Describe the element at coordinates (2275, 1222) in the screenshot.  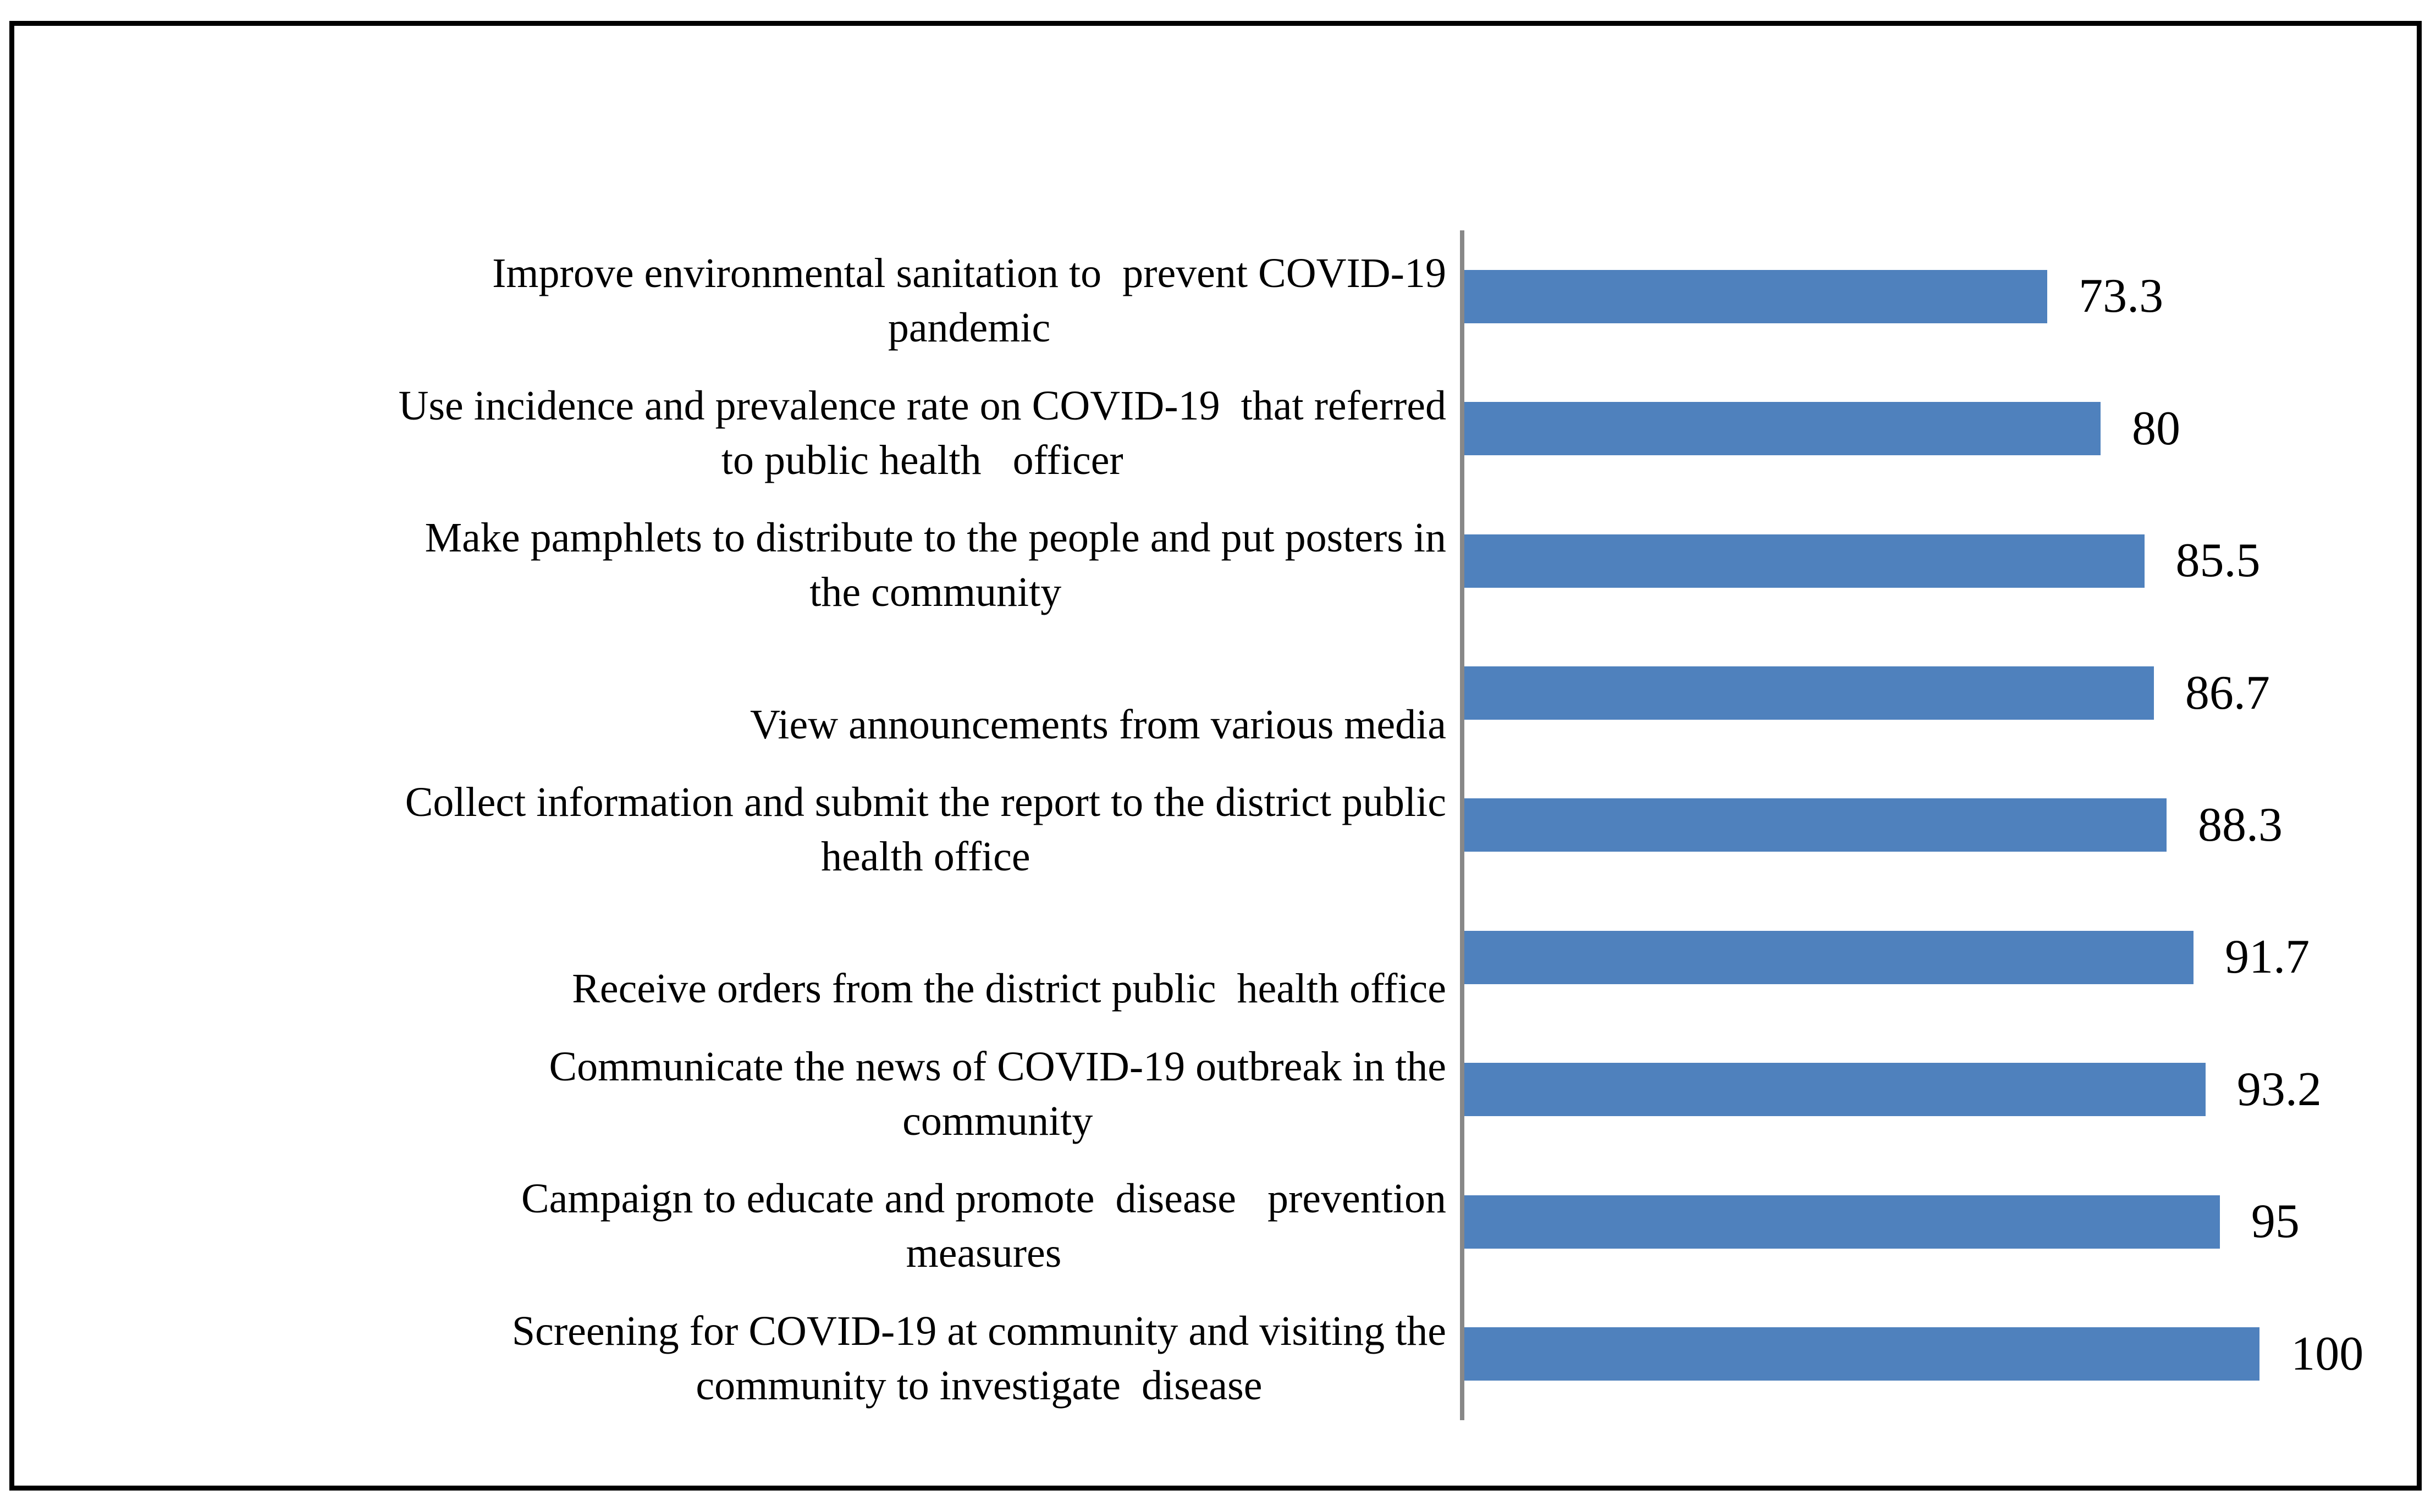
I see `value-label: 95` at that location.